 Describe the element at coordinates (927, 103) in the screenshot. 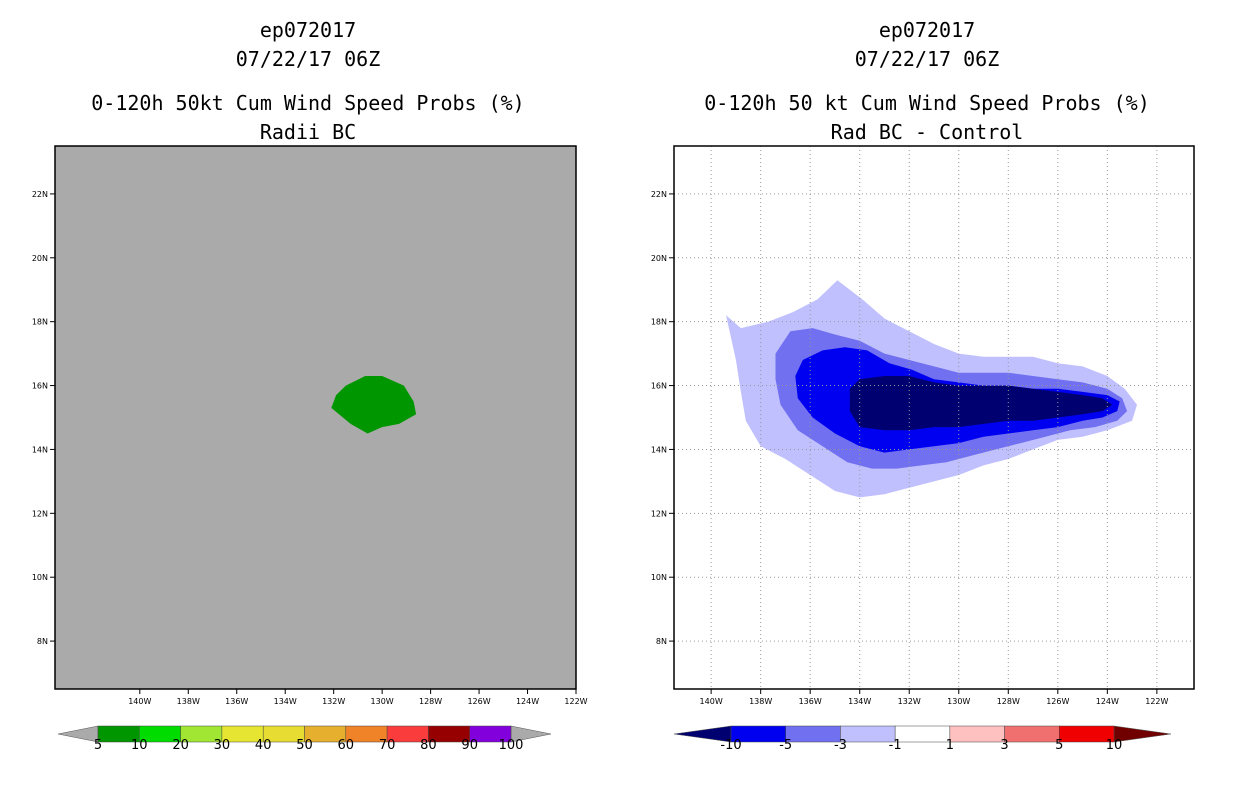

I see `panel2-title: 0-120h 50 kt Cum Wind Speed Probs (%)` at that location.